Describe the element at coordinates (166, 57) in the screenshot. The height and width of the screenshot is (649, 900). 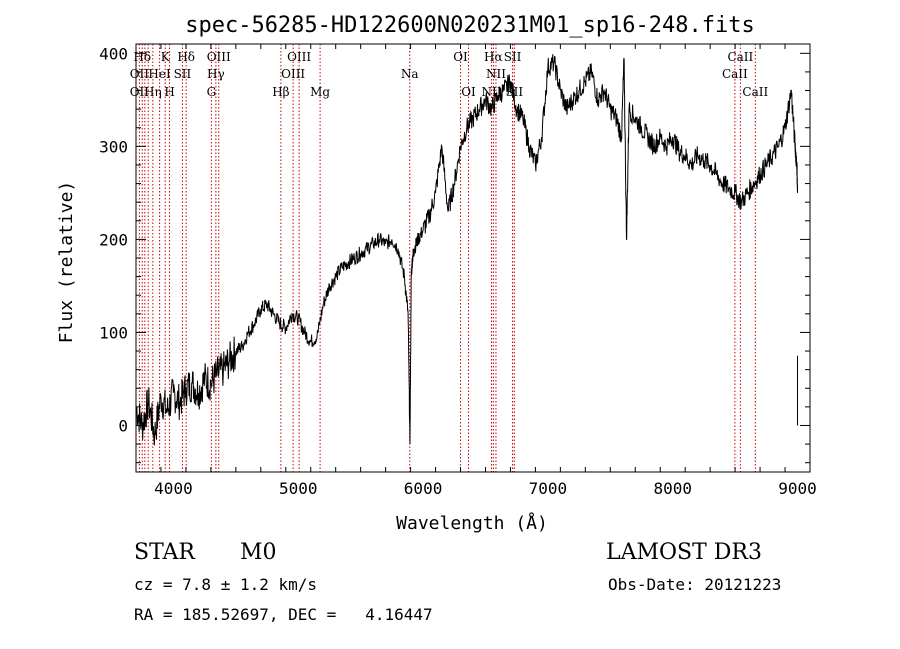
I see `line-label: K` at that location.